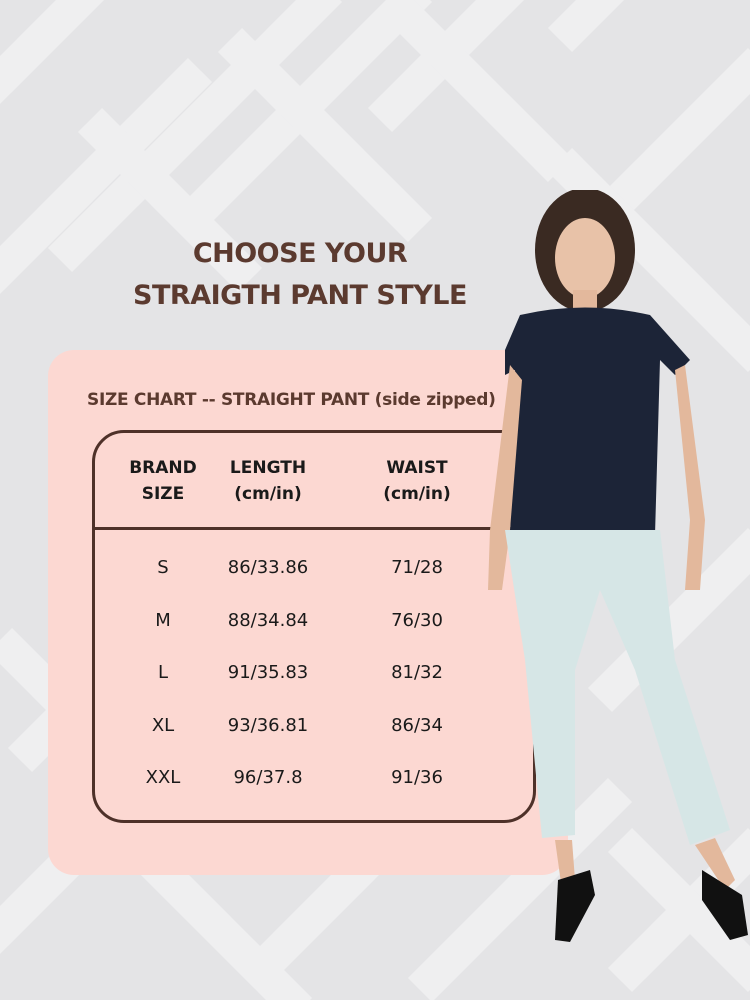  I want to click on size-cell: L, so click(163, 672).